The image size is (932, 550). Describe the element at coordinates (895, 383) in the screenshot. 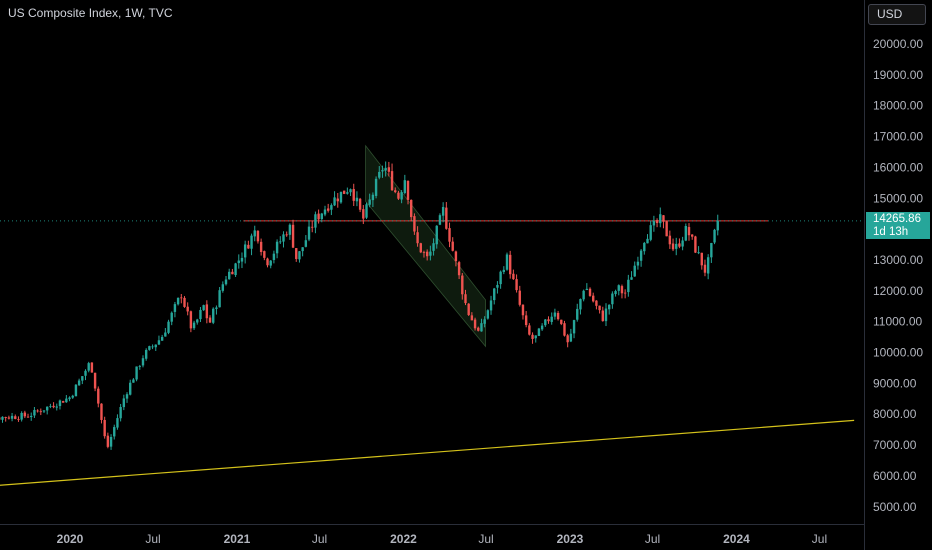

I see `price-tick-label: 9000.00` at that location.